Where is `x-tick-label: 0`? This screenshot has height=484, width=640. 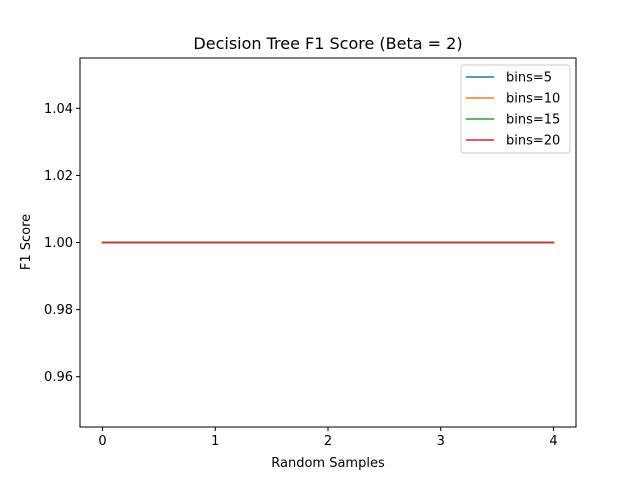 x-tick-label: 0 is located at coordinates (102, 441).